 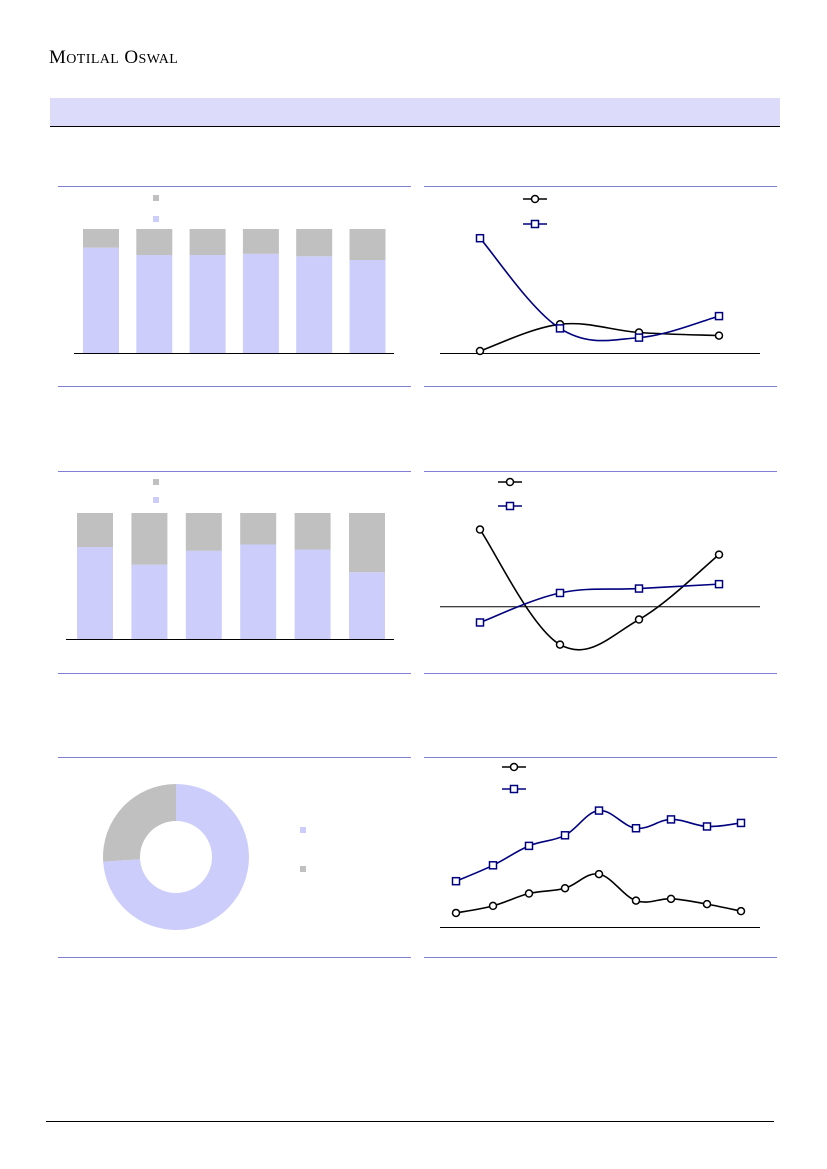 I want to click on panel-6-top-rule, so click(x=600, y=757).